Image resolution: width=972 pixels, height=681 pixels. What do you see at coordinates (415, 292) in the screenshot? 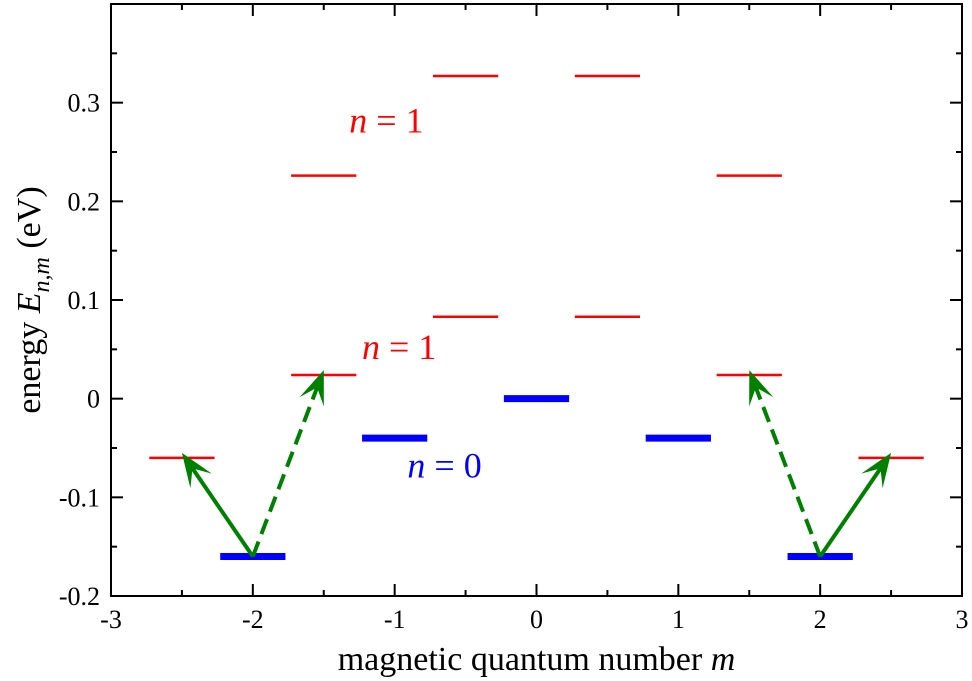
I see `level-annotations: n = 1 n = 1 n = 0` at bounding box center [415, 292].